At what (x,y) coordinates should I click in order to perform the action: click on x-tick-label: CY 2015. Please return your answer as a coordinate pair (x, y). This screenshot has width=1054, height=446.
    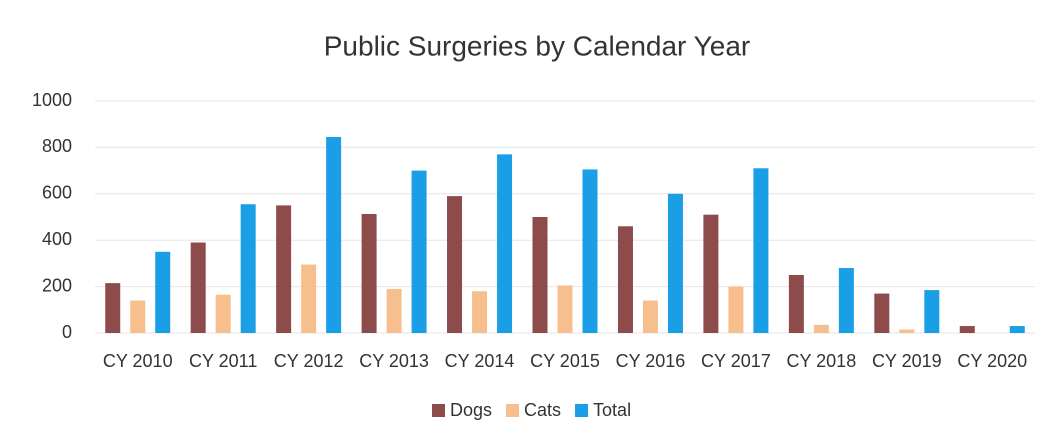
    Looking at the image, I should click on (565, 361).